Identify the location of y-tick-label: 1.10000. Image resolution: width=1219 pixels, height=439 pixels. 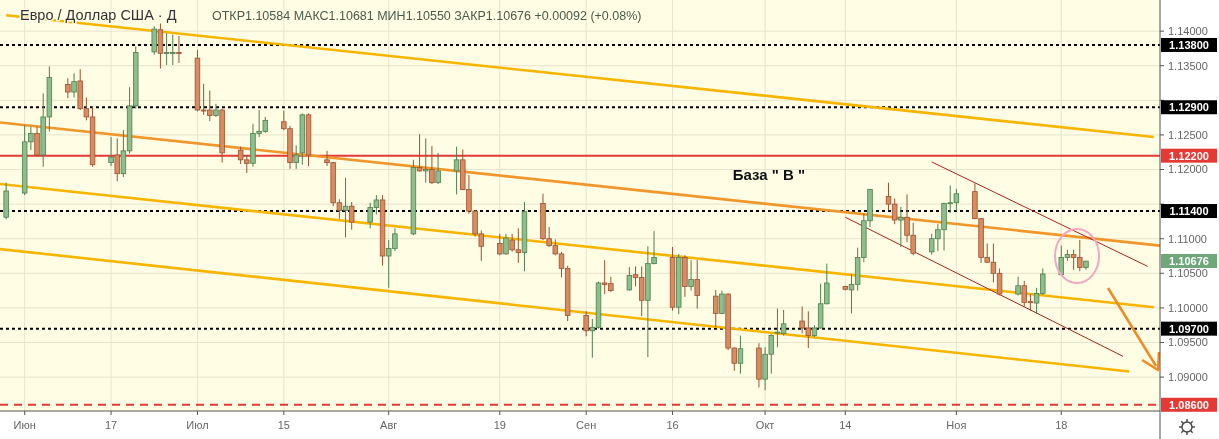
(1188, 307).